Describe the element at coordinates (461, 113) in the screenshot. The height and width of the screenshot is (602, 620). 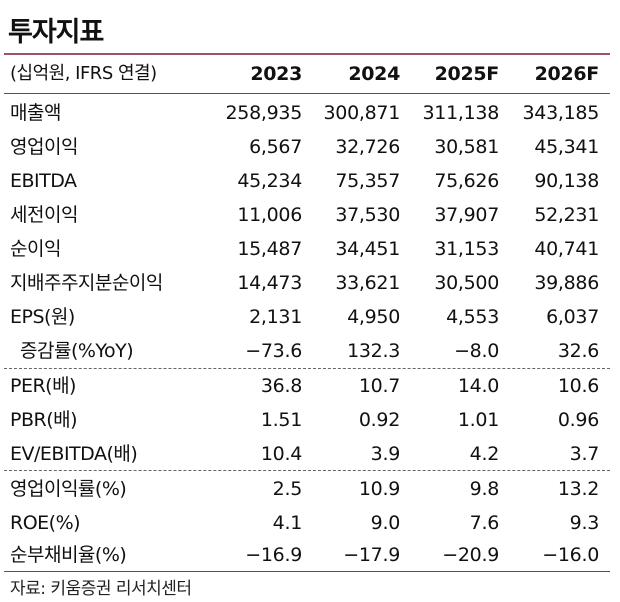
I see `cell-2025f: 311,138` at that location.